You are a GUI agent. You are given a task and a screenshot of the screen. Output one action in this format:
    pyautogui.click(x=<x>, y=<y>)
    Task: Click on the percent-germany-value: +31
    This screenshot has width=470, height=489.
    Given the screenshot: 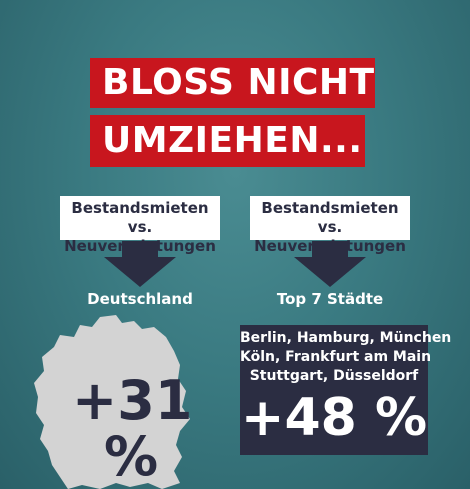 What is the action you would take?
    pyautogui.click(x=132, y=400)
    